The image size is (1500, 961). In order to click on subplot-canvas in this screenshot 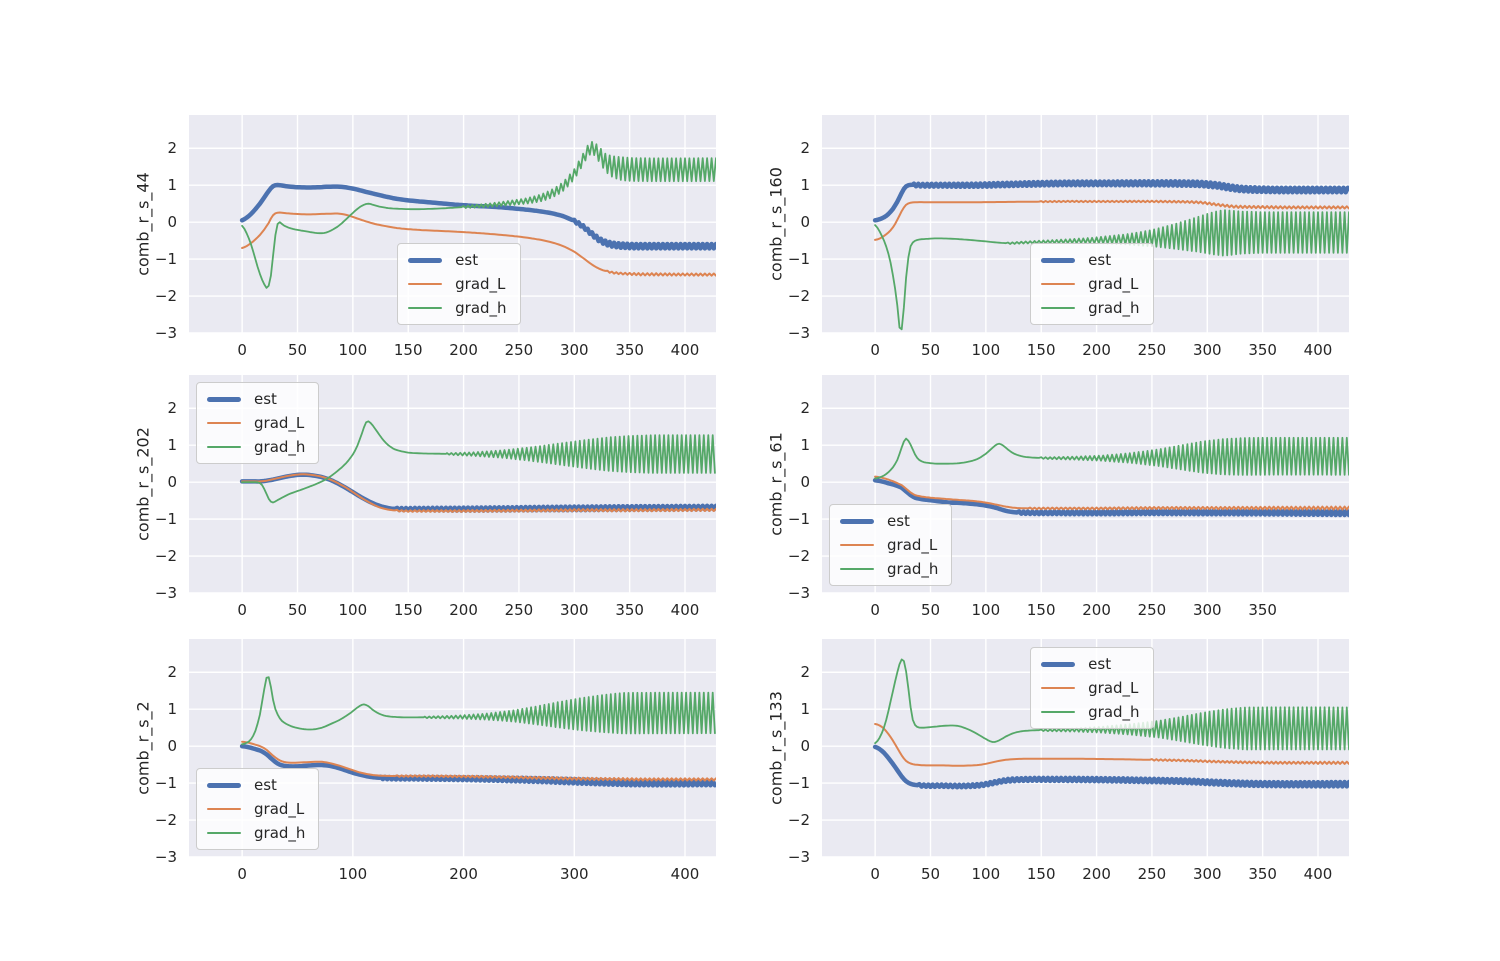, I will do `click(1085, 224)`.